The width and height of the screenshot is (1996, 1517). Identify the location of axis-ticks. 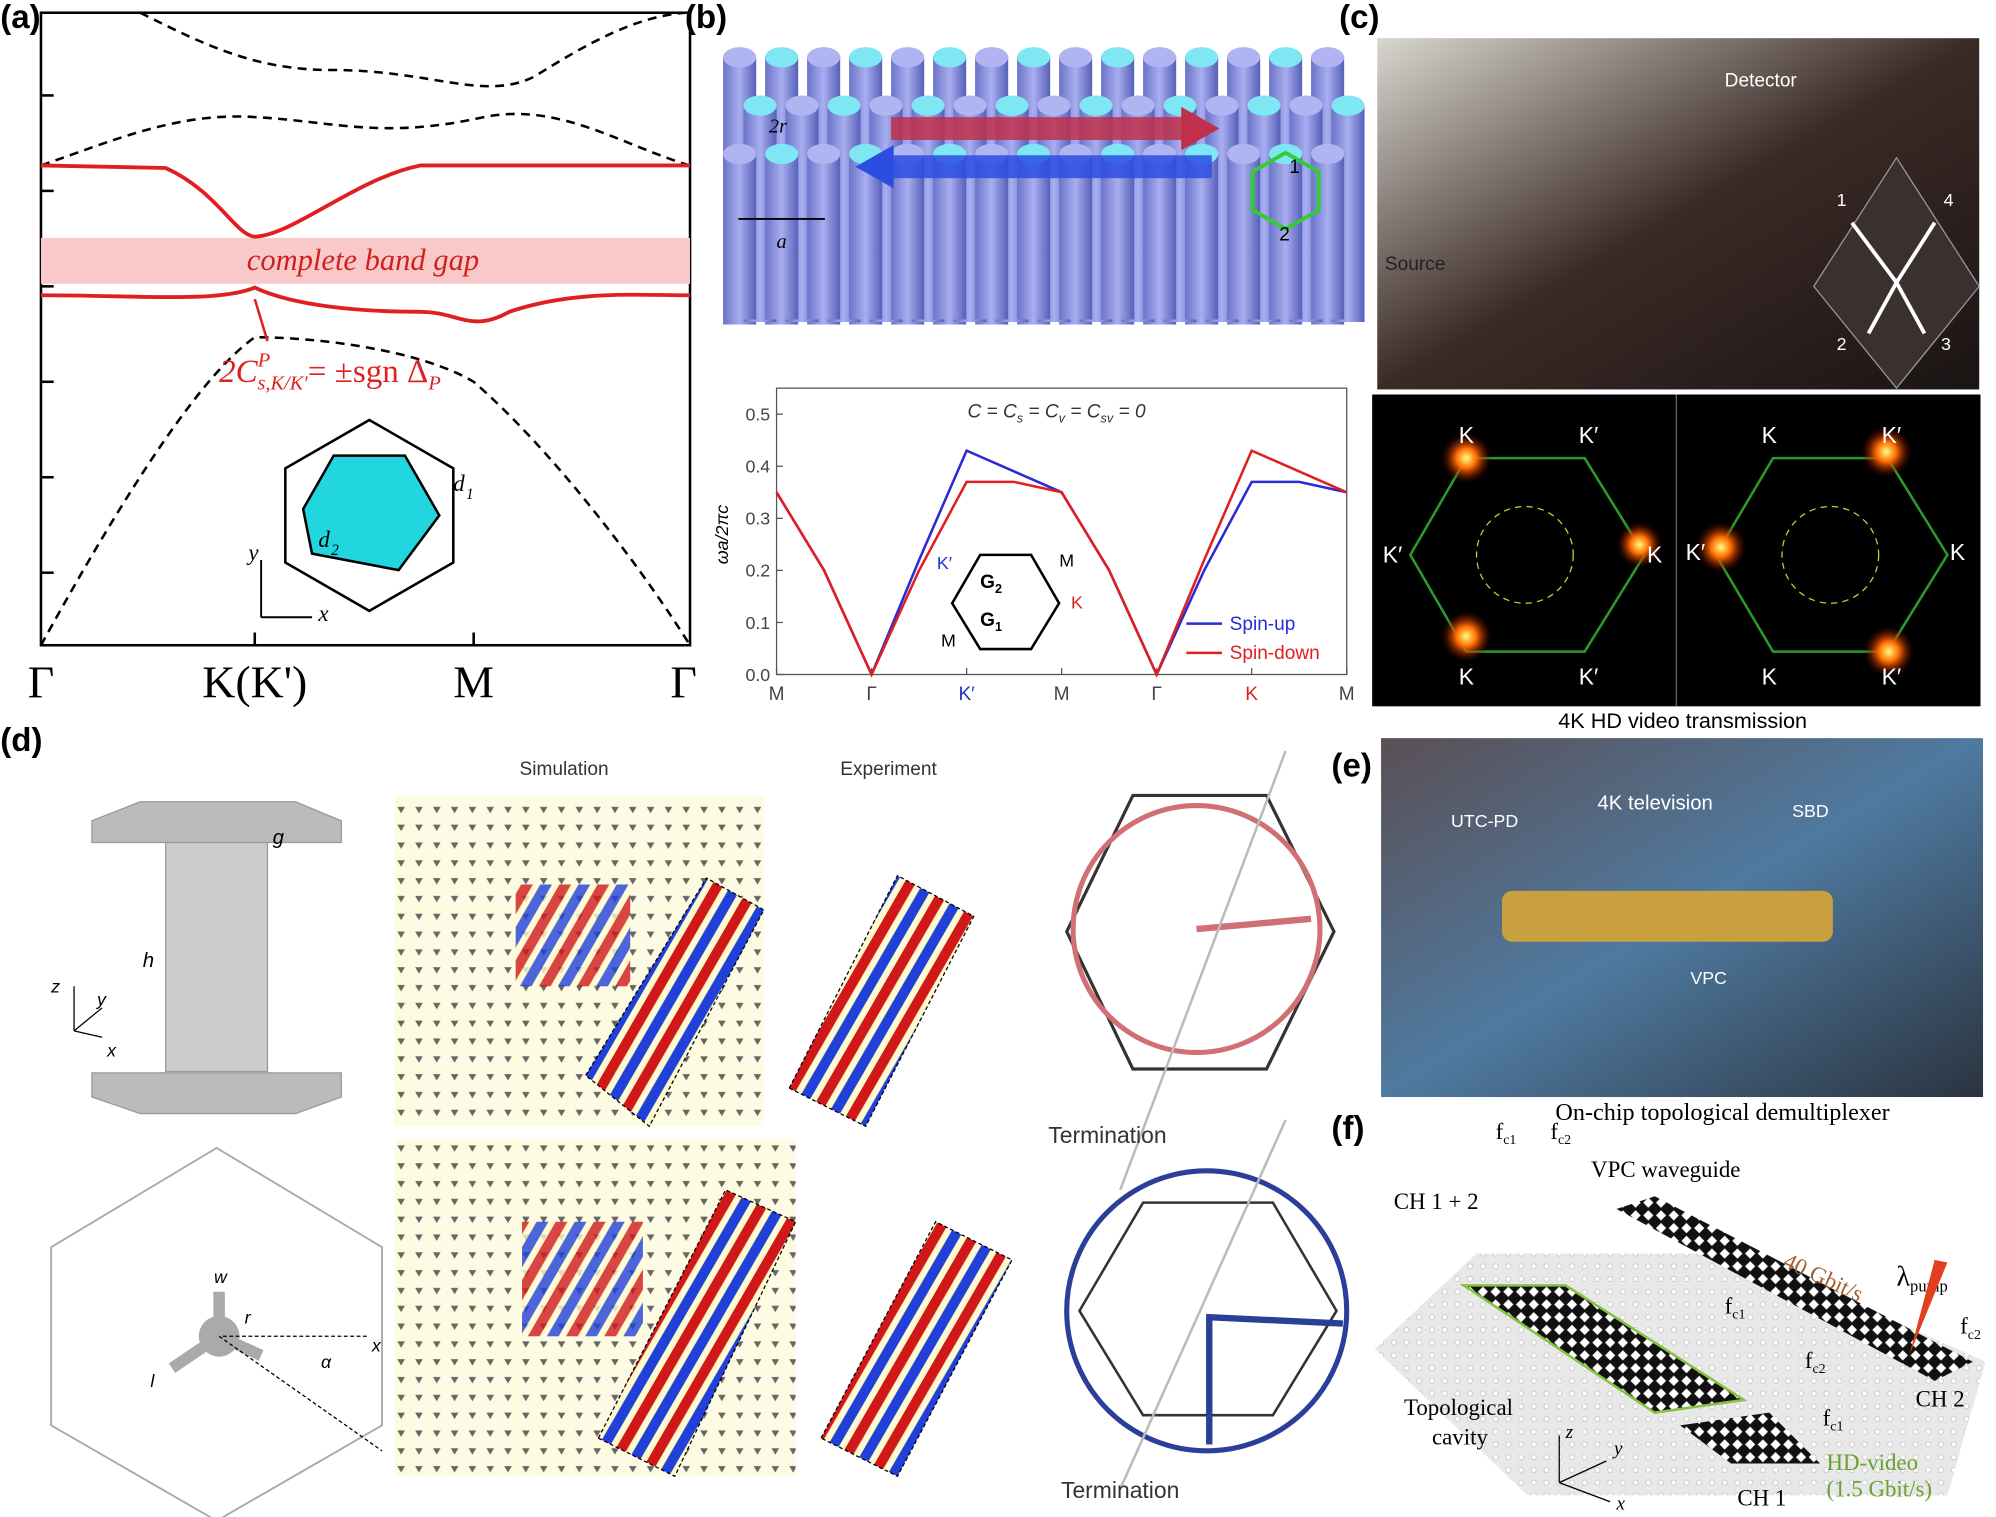
(257, 370).